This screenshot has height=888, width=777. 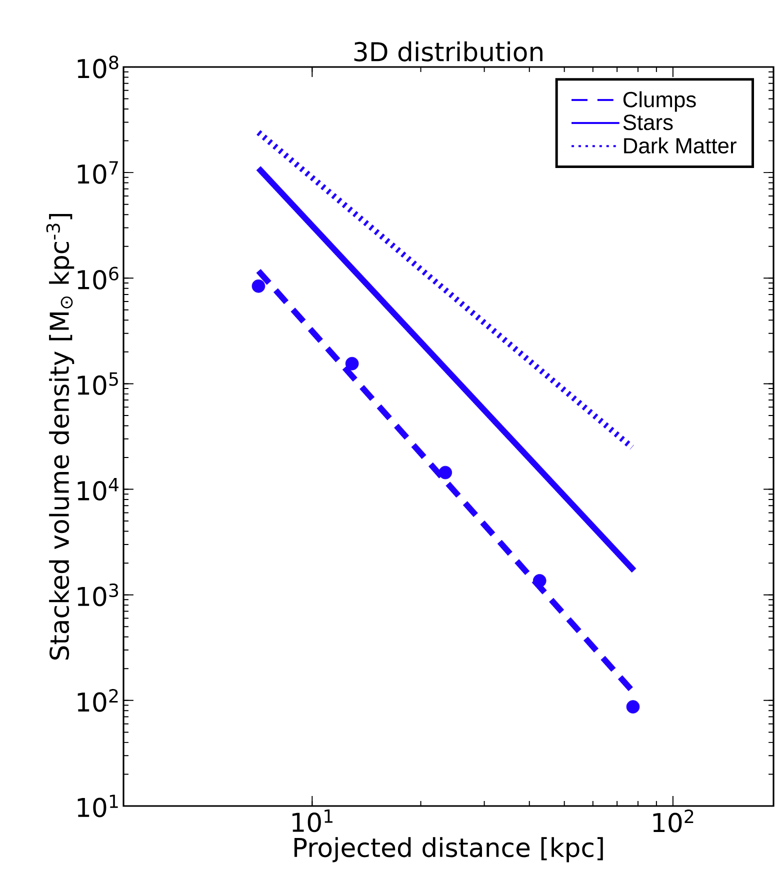 What do you see at coordinates (98, 172) in the screenshot?
I see `y-tick-label: 10$^{7}$` at bounding box center [98, 172].